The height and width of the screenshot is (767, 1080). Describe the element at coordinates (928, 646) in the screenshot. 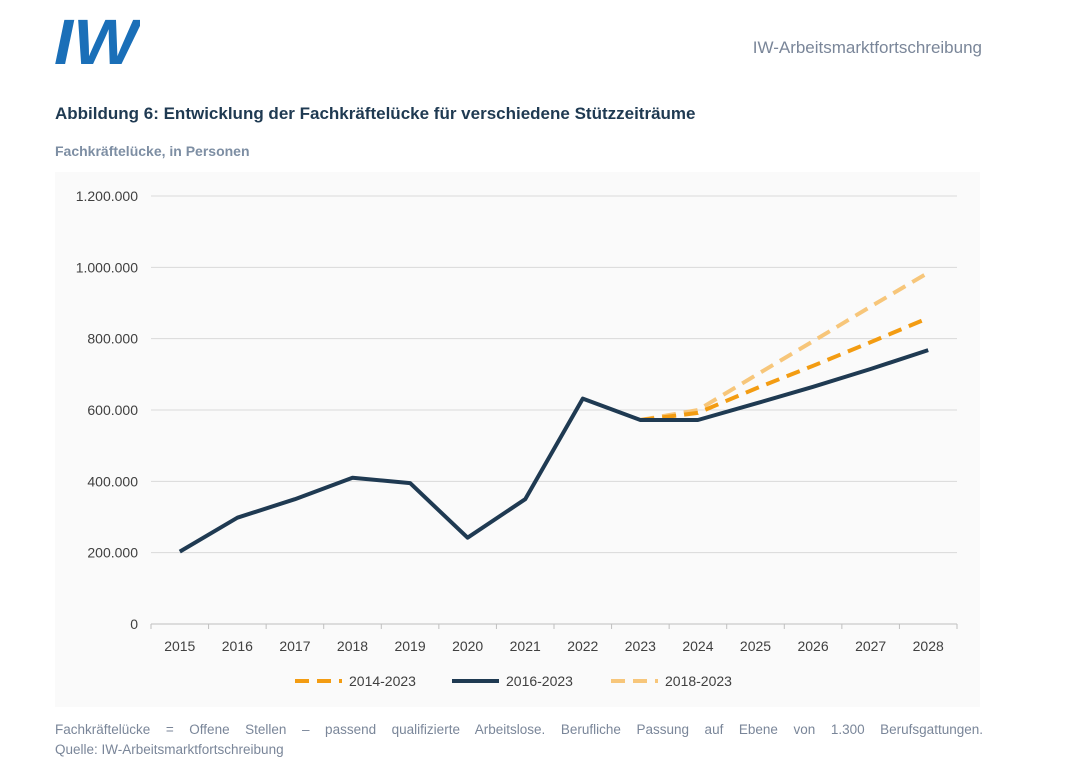

I see `x-tick-label: 2028` at that location.